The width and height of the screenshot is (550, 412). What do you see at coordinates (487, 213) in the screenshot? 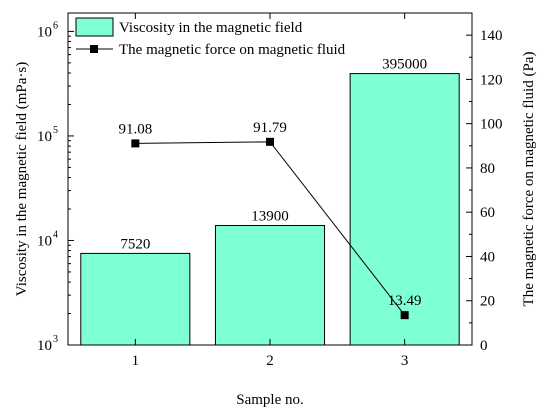
I see `right-tick-label: 60` at bounding box center [487, 213].